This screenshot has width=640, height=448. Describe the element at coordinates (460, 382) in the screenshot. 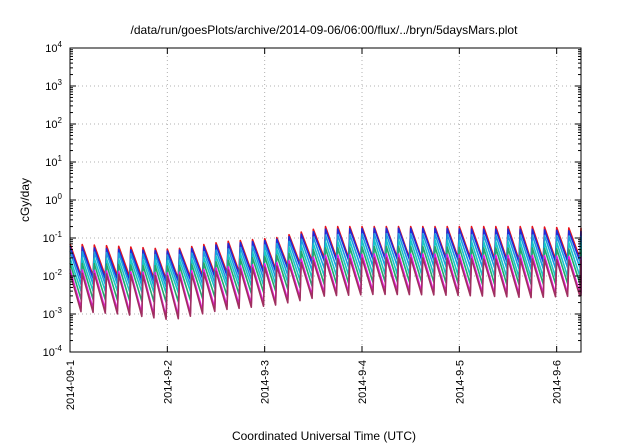

I see `x-tick-label: 2014-9-5` at that location.